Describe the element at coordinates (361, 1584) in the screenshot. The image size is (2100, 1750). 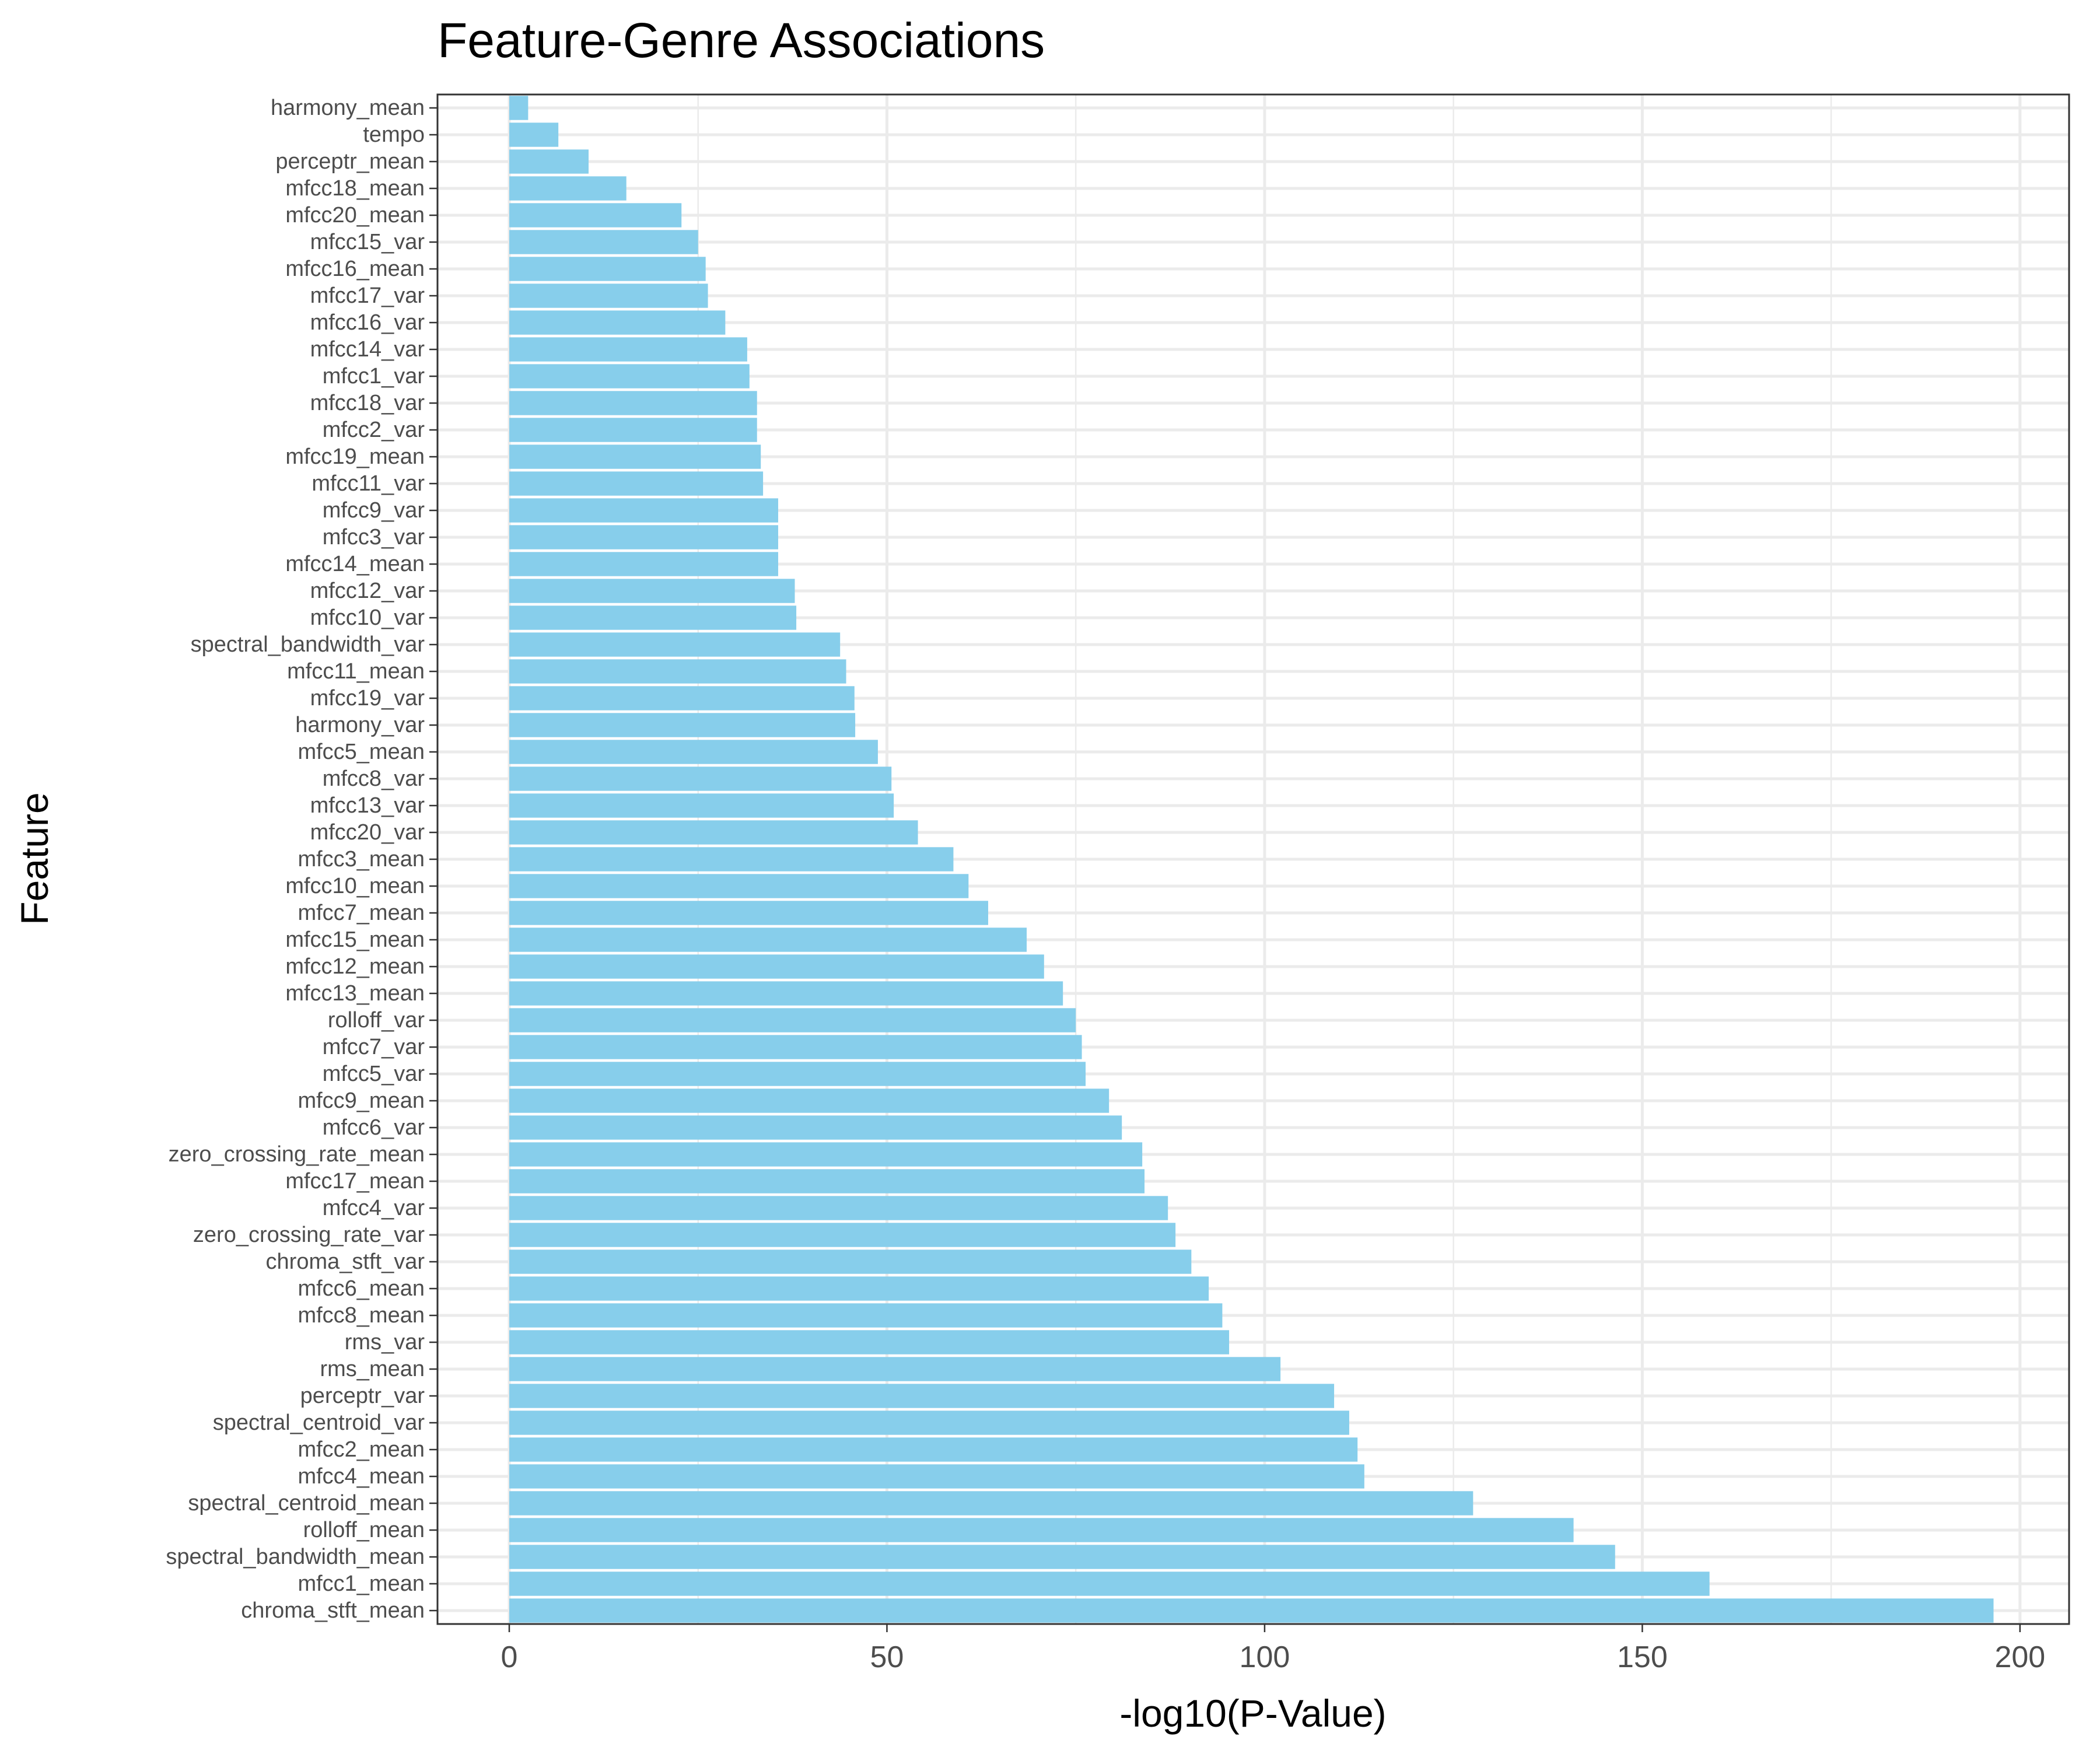
I see `y-tick-label: mfcc1_mean` at that location.